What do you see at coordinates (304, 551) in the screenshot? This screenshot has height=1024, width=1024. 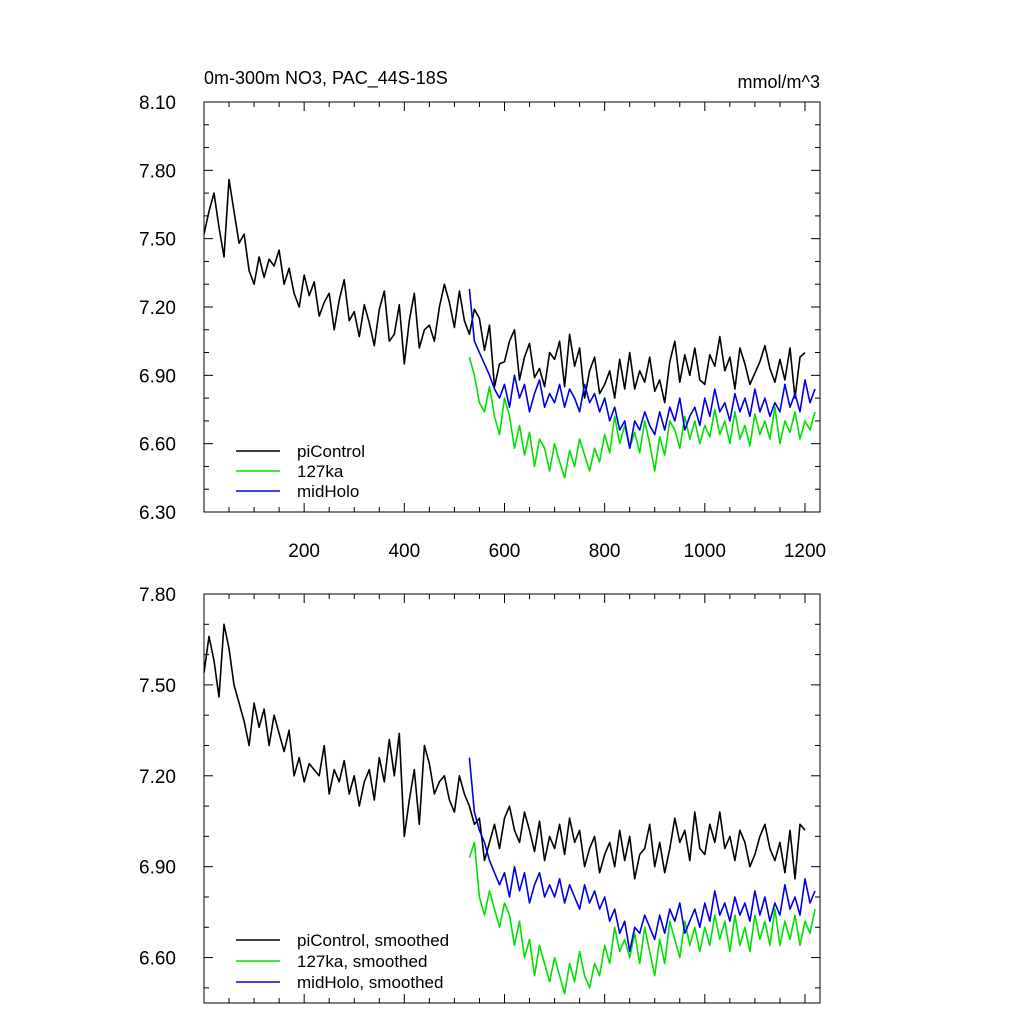 I see `x-tick-label: 200` at bounding box center [304, 551].